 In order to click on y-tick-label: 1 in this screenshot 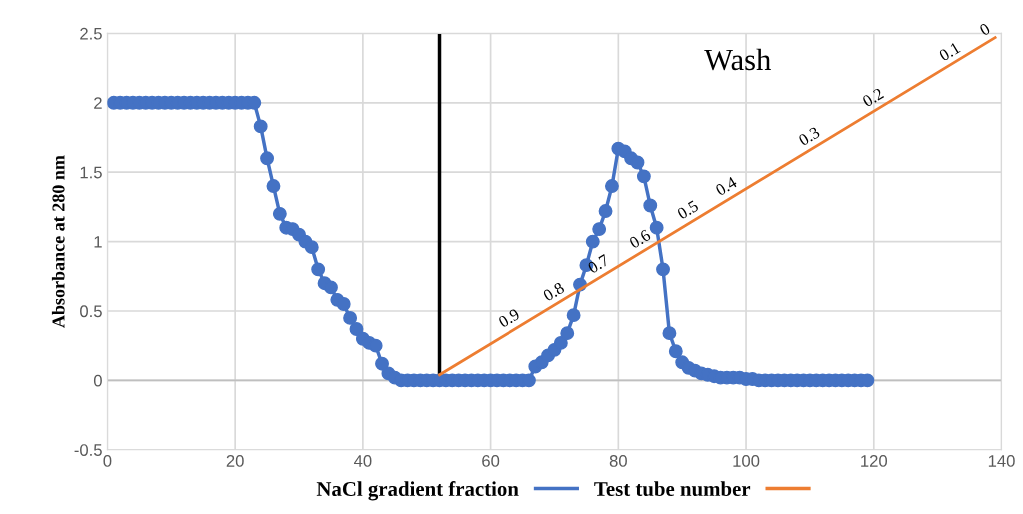, I will do `click(98, 242)`.